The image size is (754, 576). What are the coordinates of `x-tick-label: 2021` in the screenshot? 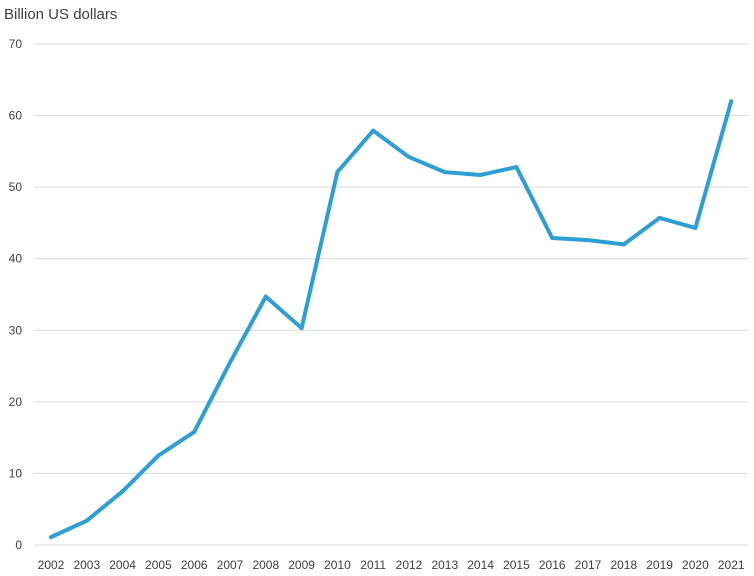 It's located at (731, 565).